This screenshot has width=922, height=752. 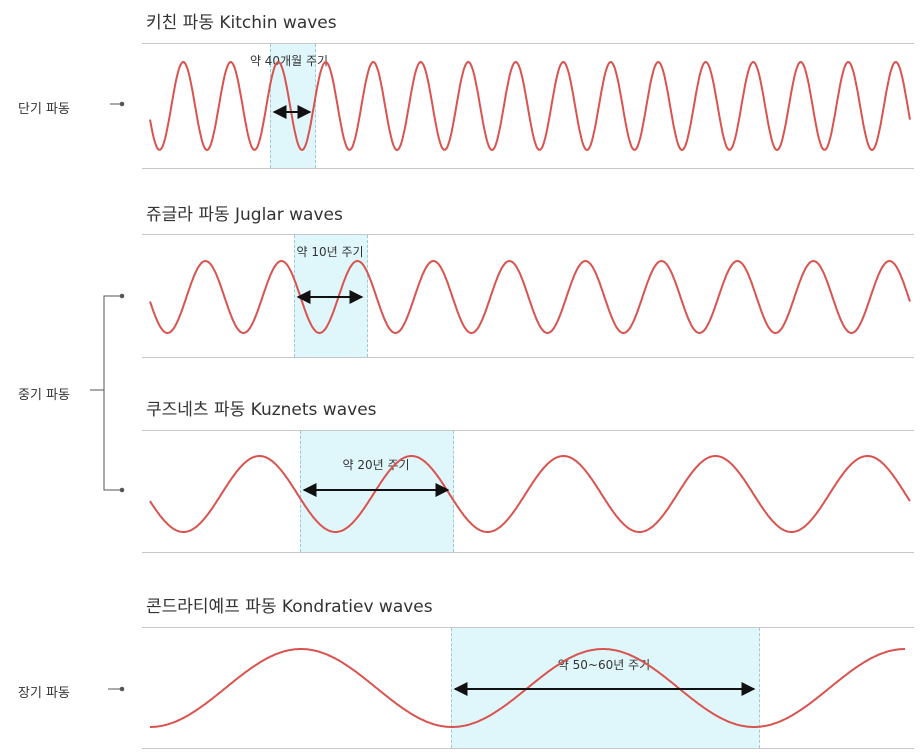 I want to click on kuznets-bottom-rule, so click(x=528, y=552).